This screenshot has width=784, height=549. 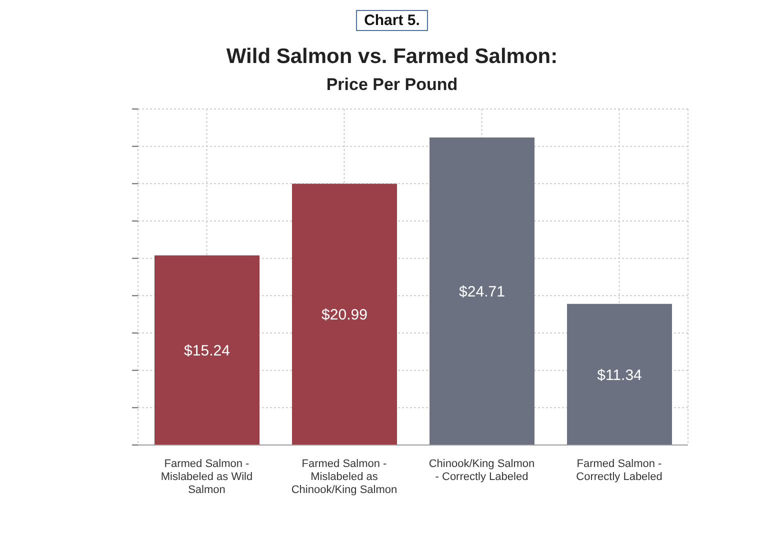 What do you see at coordinates (619, 470) in the screenshot?
I see `x-tick-label: Farmed Salmon - Correctly Labeled` at bounding box center [619, 470].